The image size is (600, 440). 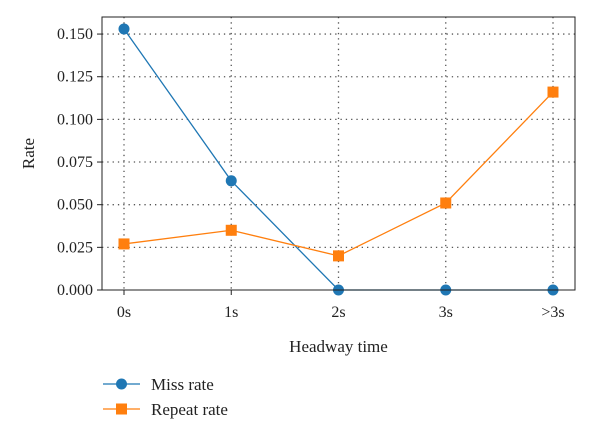 I want to click on y-tick-label: 0.125, so click(x=75, y=77).